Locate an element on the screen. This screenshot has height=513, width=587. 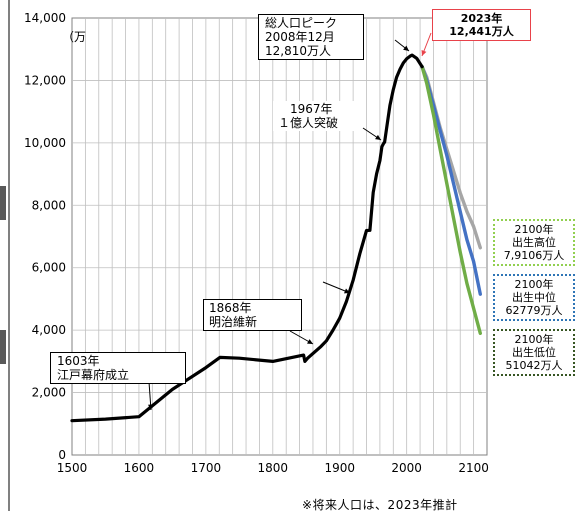
x-tick-label: 1800 is located at coordinates (273, 468).